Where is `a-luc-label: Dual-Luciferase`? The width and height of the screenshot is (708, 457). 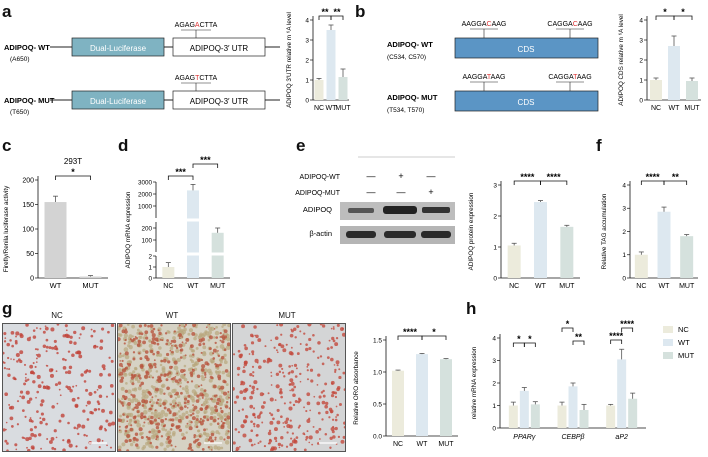
a-luc-label: Dual-Luciferase is located at coordinates (118, 48).